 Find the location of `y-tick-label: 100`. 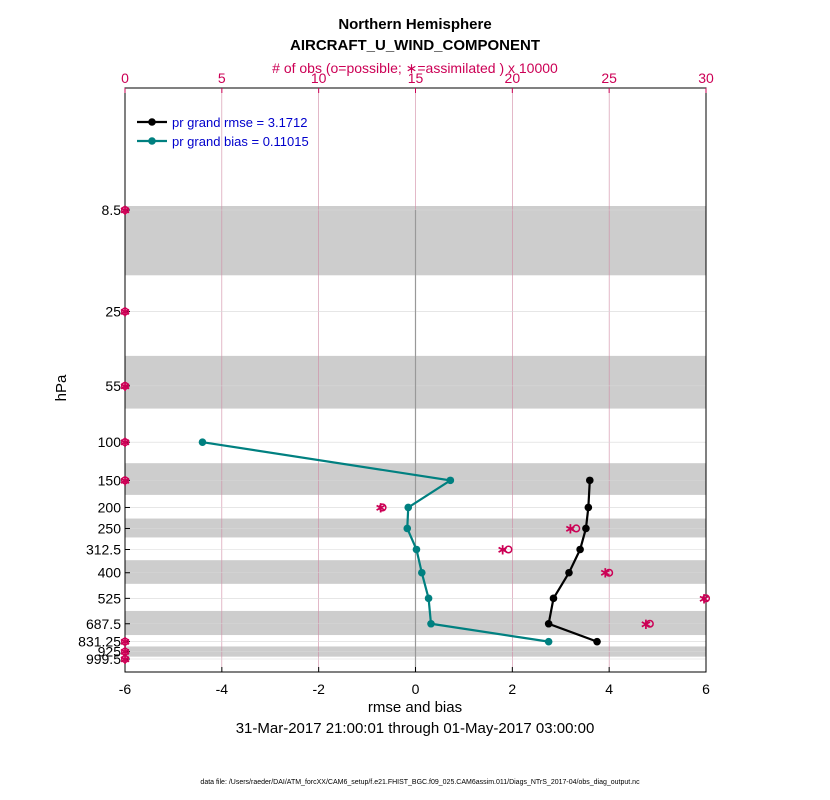

y-tick-label: 100 is located at coordinates (110, 442).